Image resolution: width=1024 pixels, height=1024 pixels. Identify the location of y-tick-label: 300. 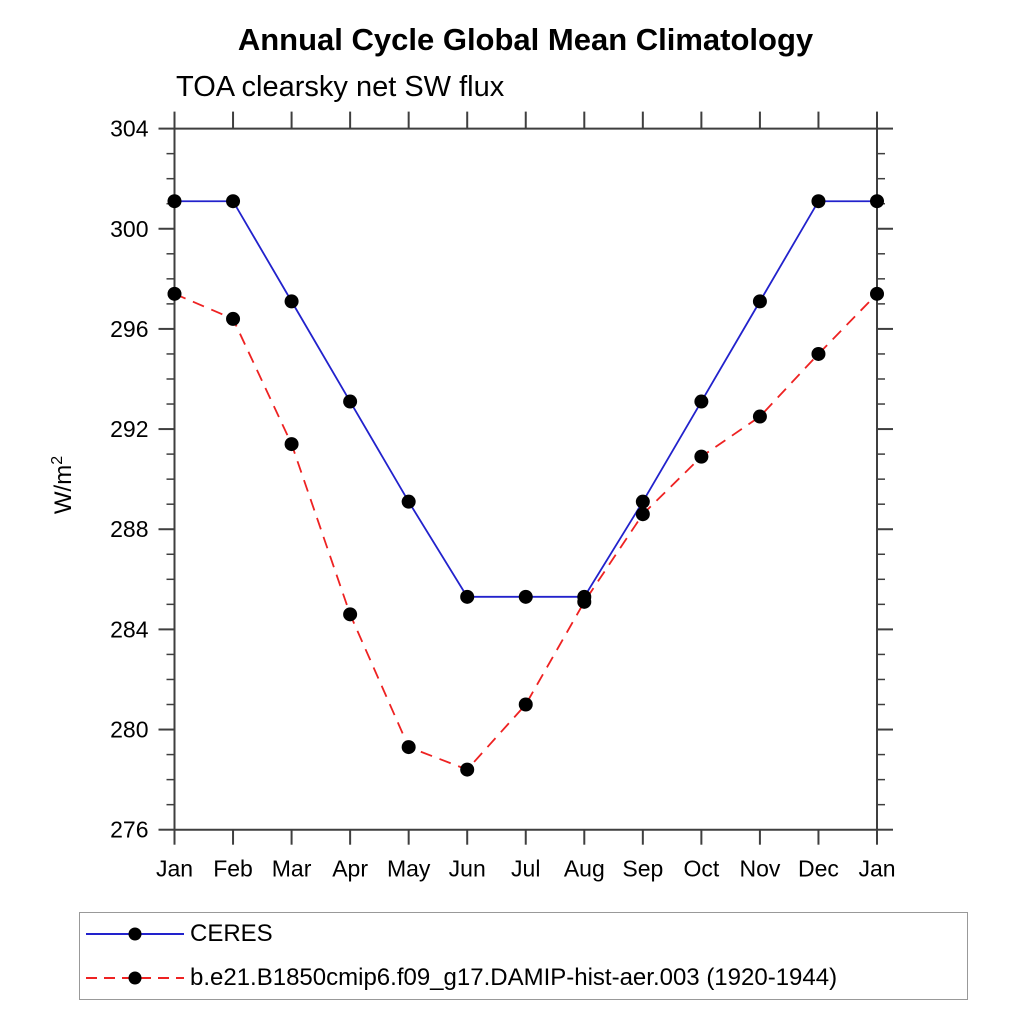
(129, 229).